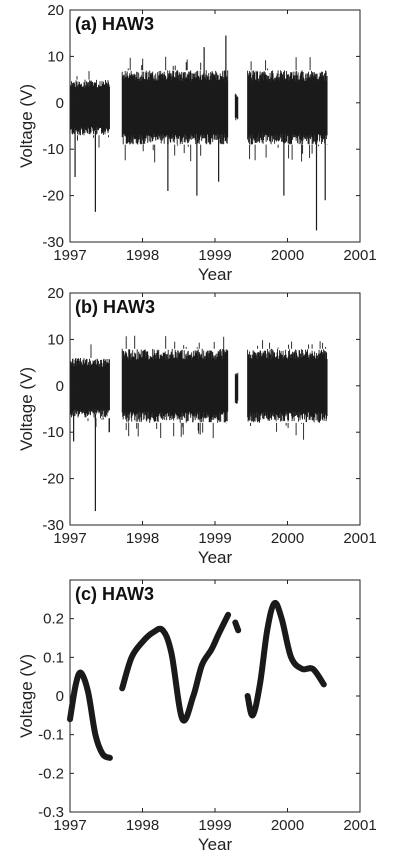 This screenshot has width=395, height=860. I want to click on y-tick-label: -0.3, so click(51, 812).